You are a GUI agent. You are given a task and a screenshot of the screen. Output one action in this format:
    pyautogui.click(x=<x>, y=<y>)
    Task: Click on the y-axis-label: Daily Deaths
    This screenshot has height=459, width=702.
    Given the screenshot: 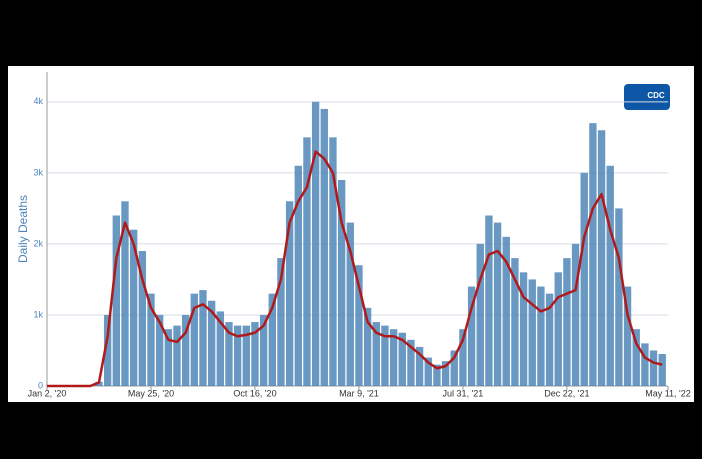 What is the action you would take?
    pyautogui.click(x=23, y=229)
    